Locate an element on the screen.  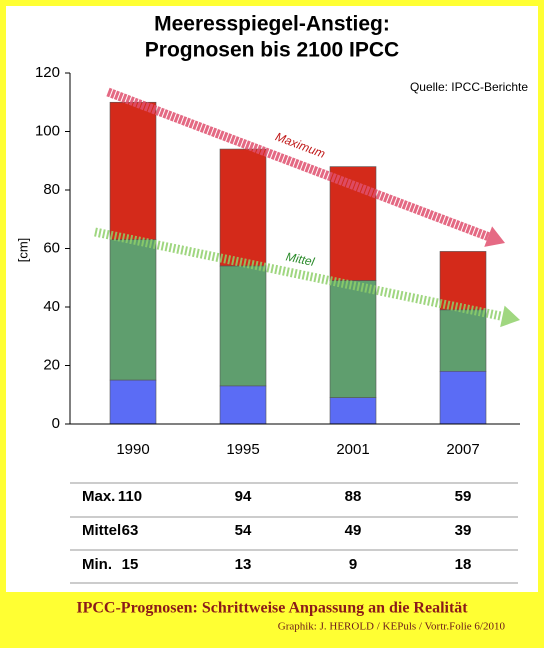
table-cell: 15 is located at coordinates (130, 564).